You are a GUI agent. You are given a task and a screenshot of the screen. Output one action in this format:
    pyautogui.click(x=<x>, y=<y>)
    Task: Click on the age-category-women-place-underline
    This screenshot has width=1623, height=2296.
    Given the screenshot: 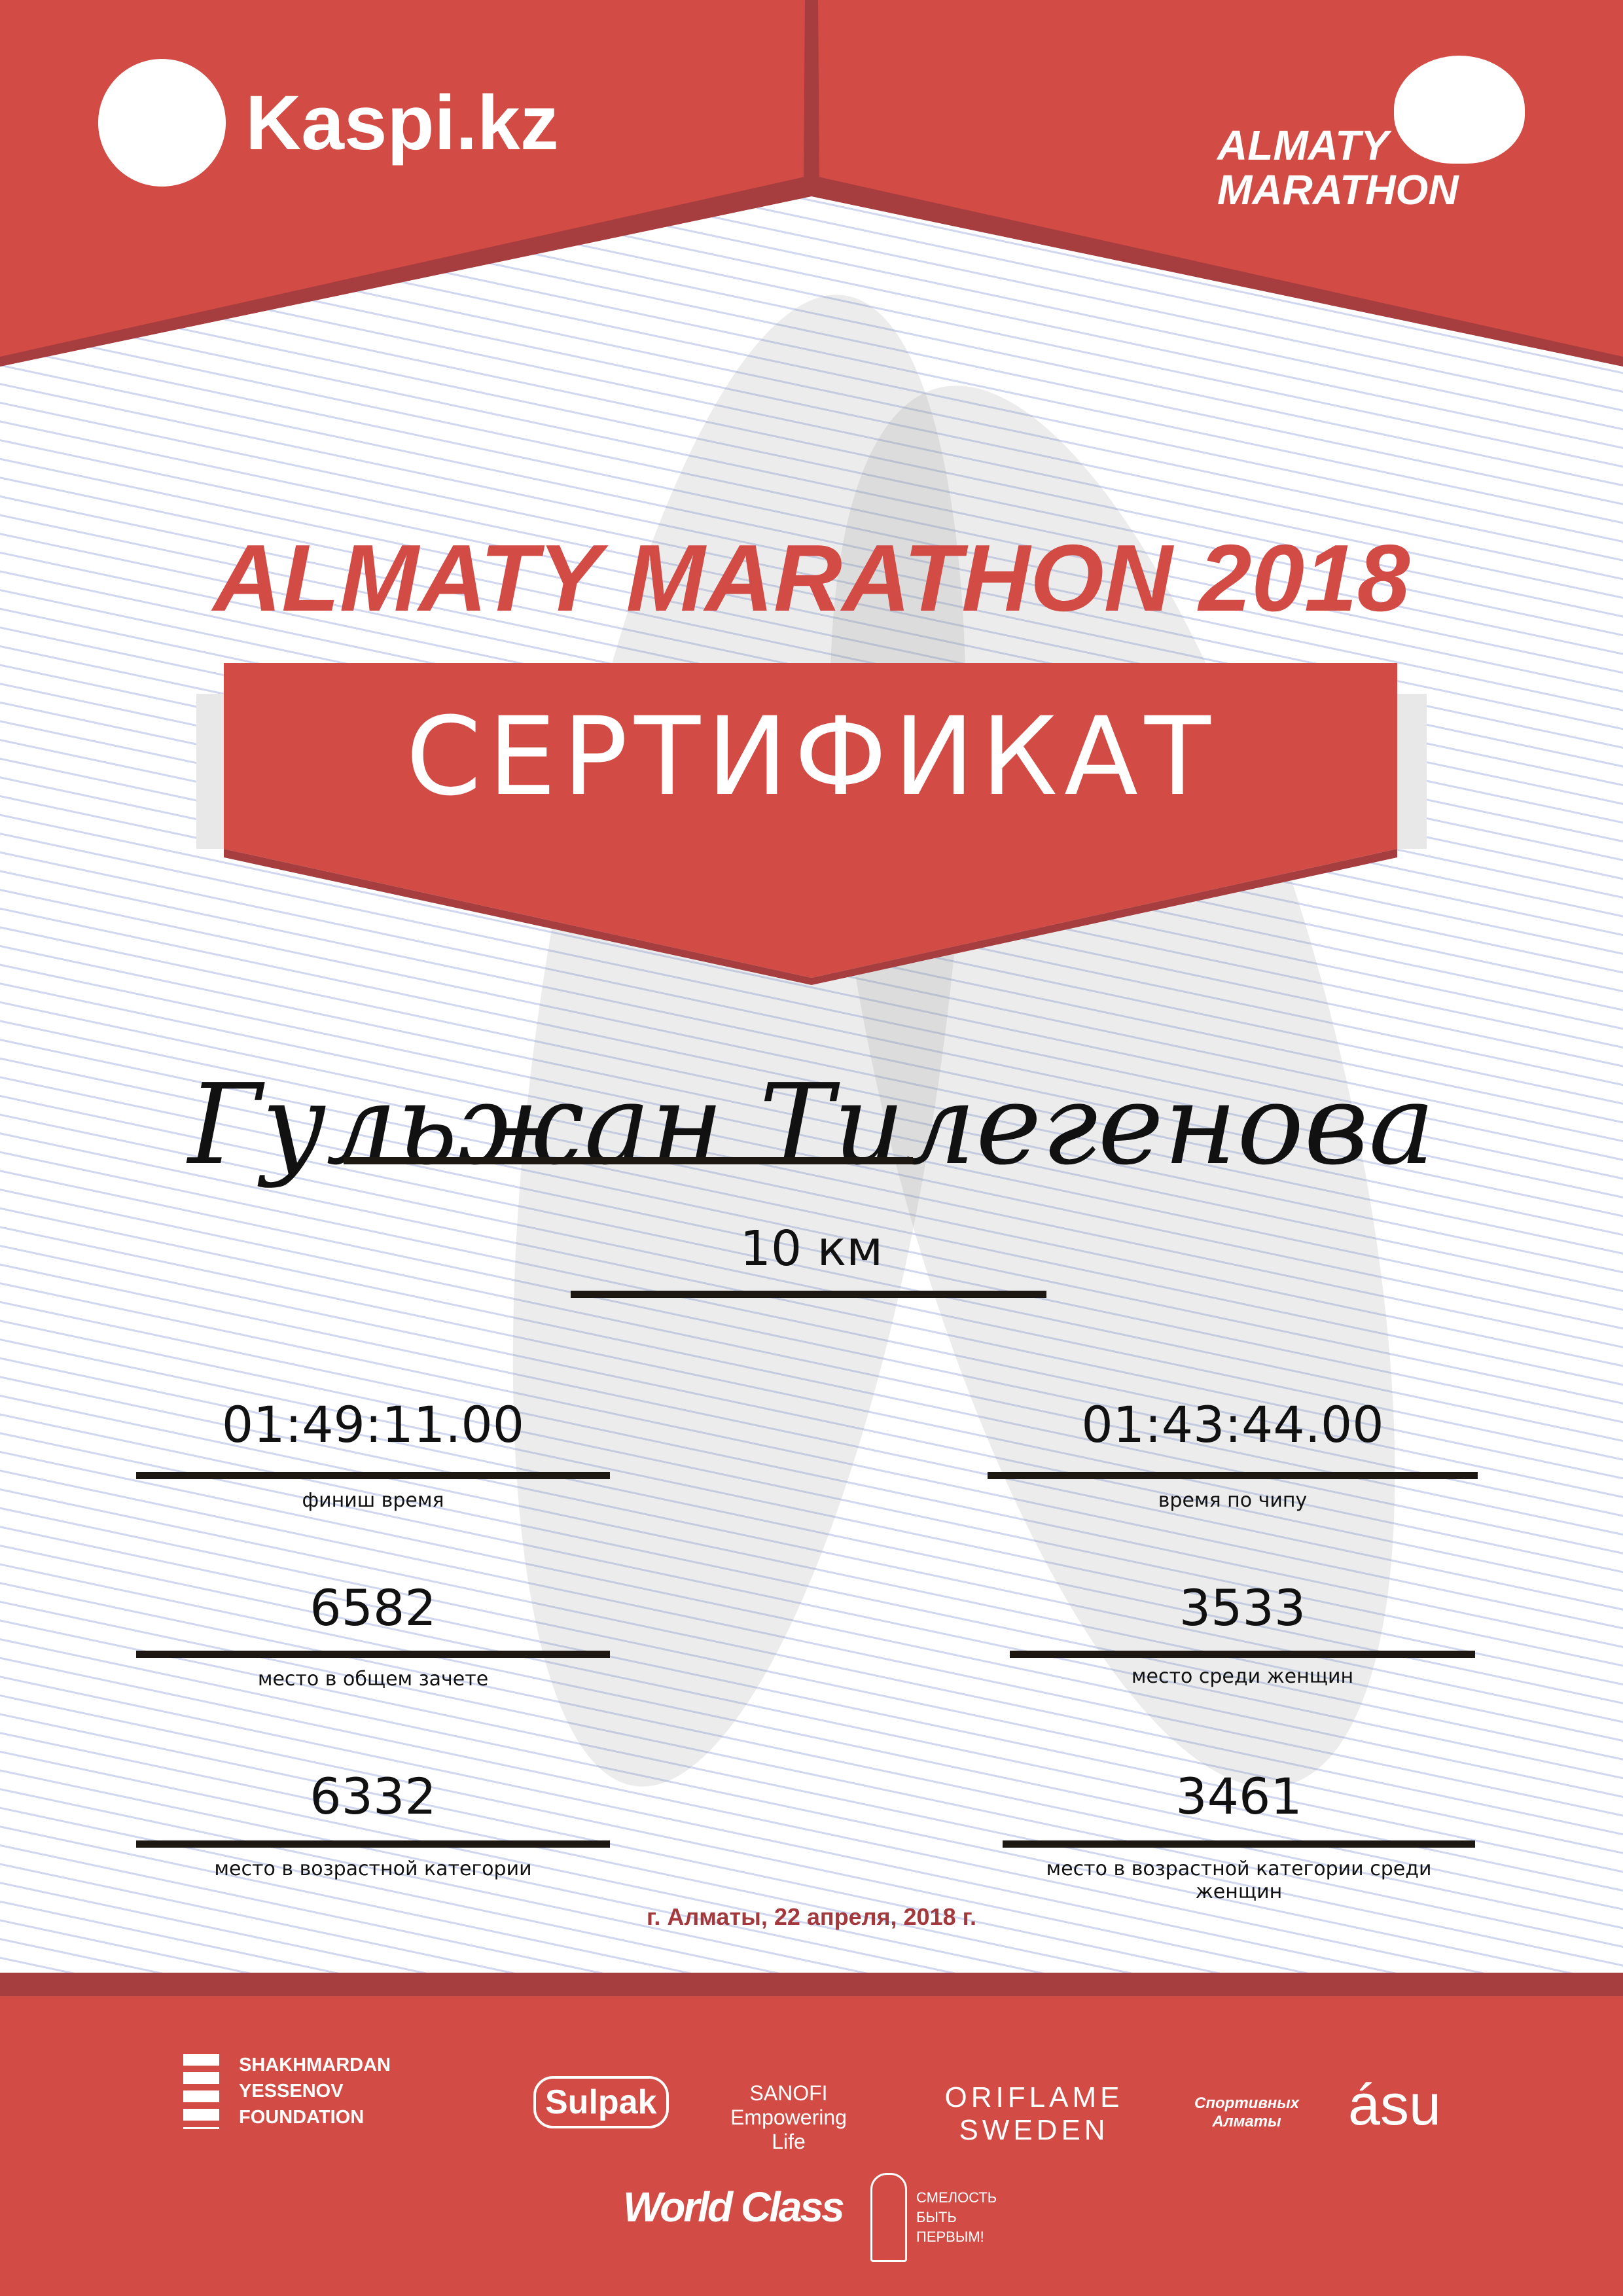 What is the action you would take?
    pyautogui.click(x=1239, y=1844)
    